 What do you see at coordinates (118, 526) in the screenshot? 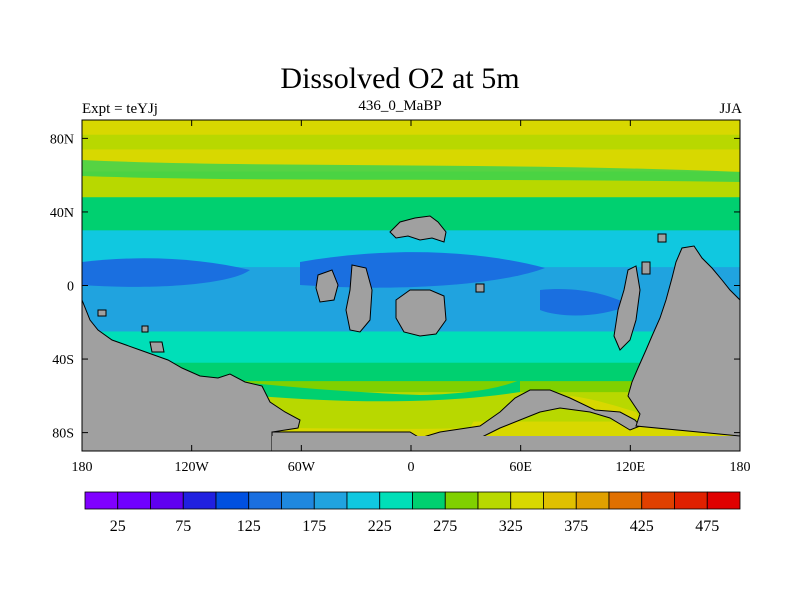
I see `colorbar-label: 25` at bounding box center [118, 526].